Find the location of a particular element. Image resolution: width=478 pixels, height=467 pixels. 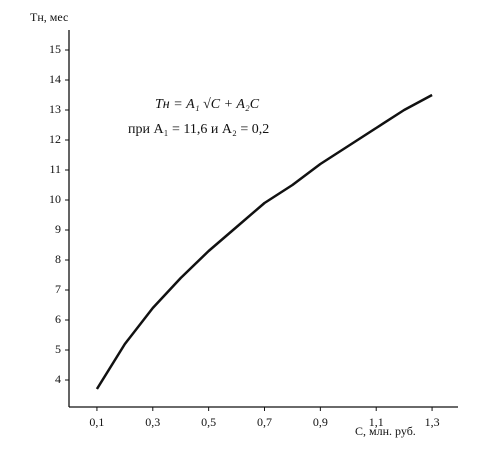

y-tick-label: 13 is located at coordinates (55, 109).